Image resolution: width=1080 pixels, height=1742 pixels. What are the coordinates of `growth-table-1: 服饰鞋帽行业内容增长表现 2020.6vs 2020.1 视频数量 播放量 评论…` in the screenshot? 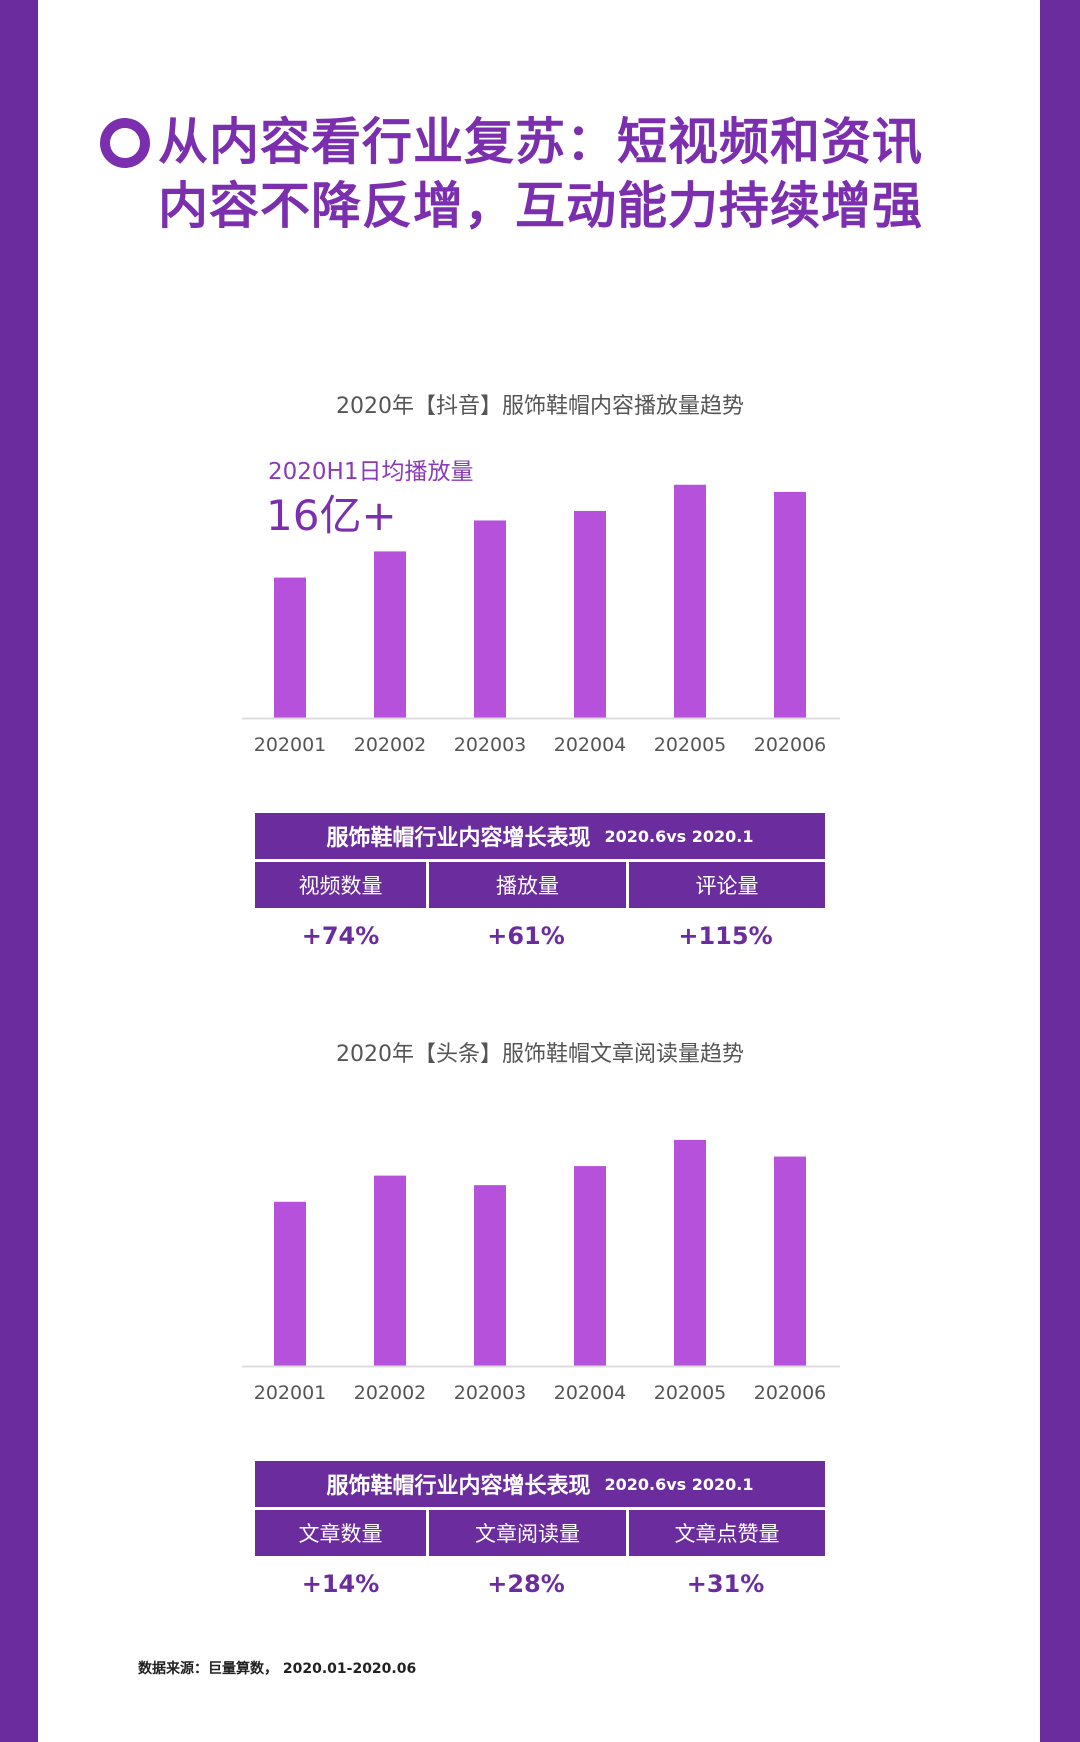 It's located at (540, 883).